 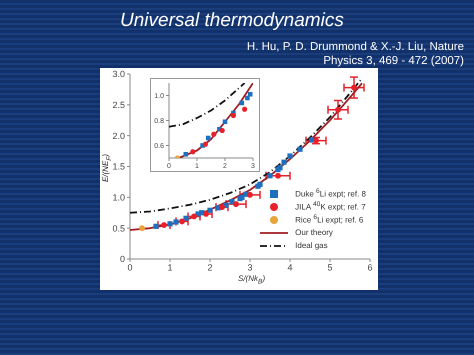 What do you see at coordinates (250, 267) in the screenshot?
I see `x-tick-label: 3` at bounding box center [250, 267].